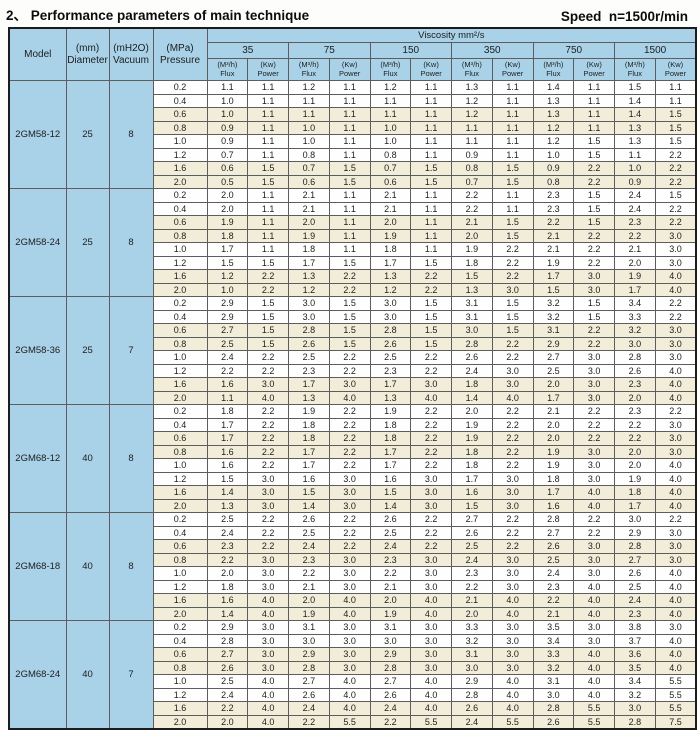  Describe the element at coordinates (594, 722) in the screenshot. I see `power-cell: 5.5` at that location.